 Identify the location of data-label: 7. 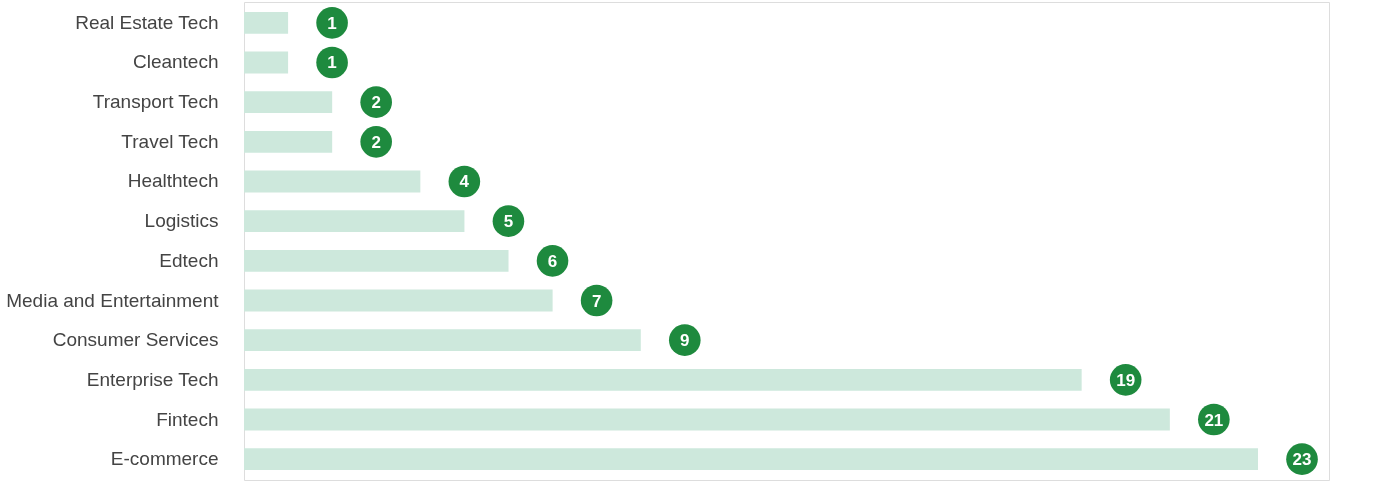
(596, 301).